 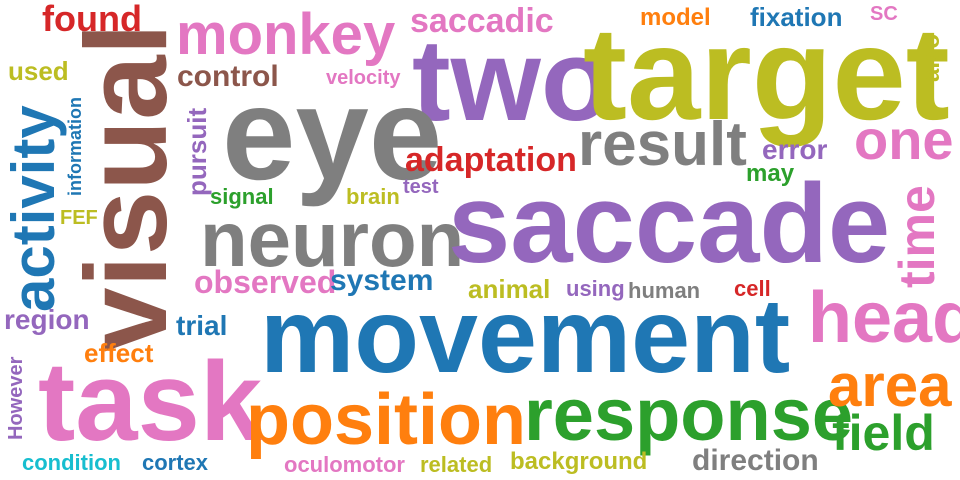 I want to click on word-system: system, so click(x=382, y=280).